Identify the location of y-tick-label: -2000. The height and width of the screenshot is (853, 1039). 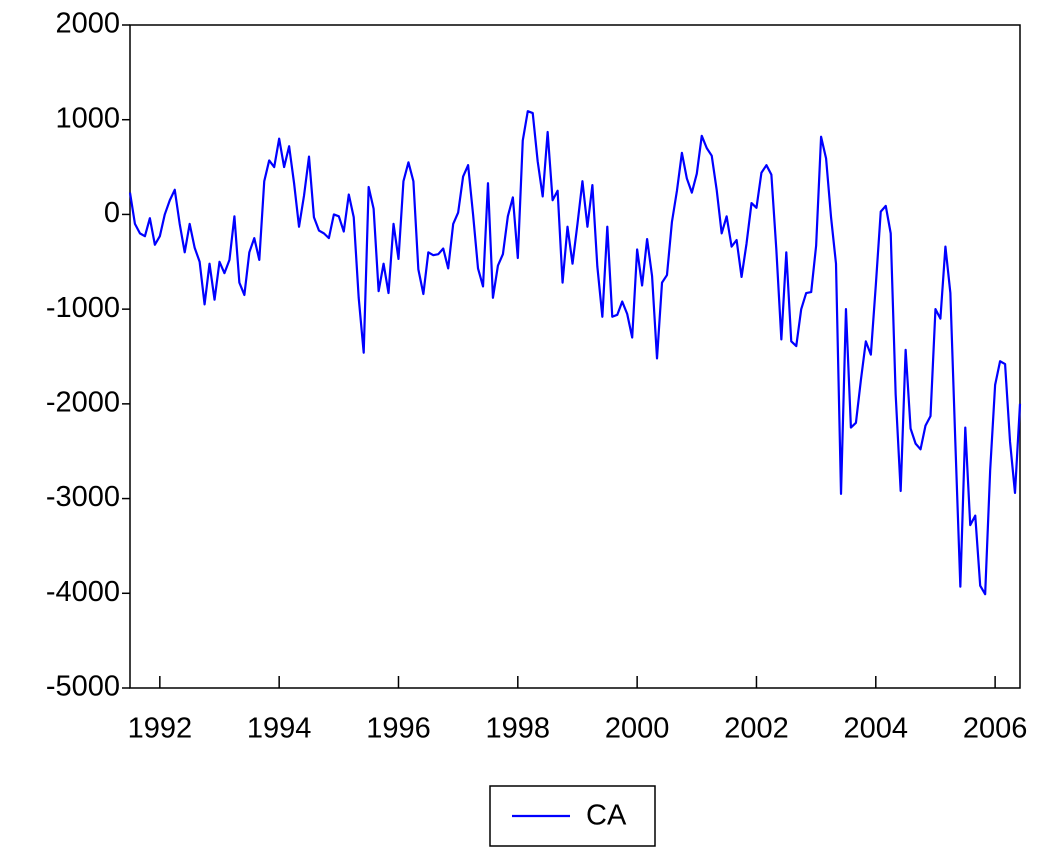
(83, 403).